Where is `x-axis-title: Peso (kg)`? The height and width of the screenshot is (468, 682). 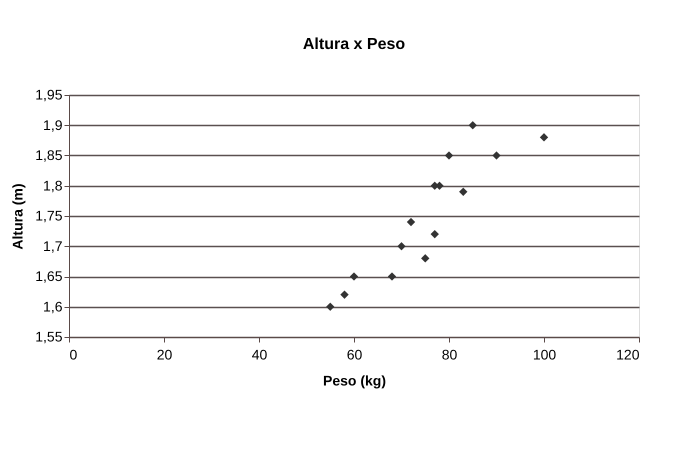
x-axis-title: Peso (kg) is located at coordinates (354, 380).